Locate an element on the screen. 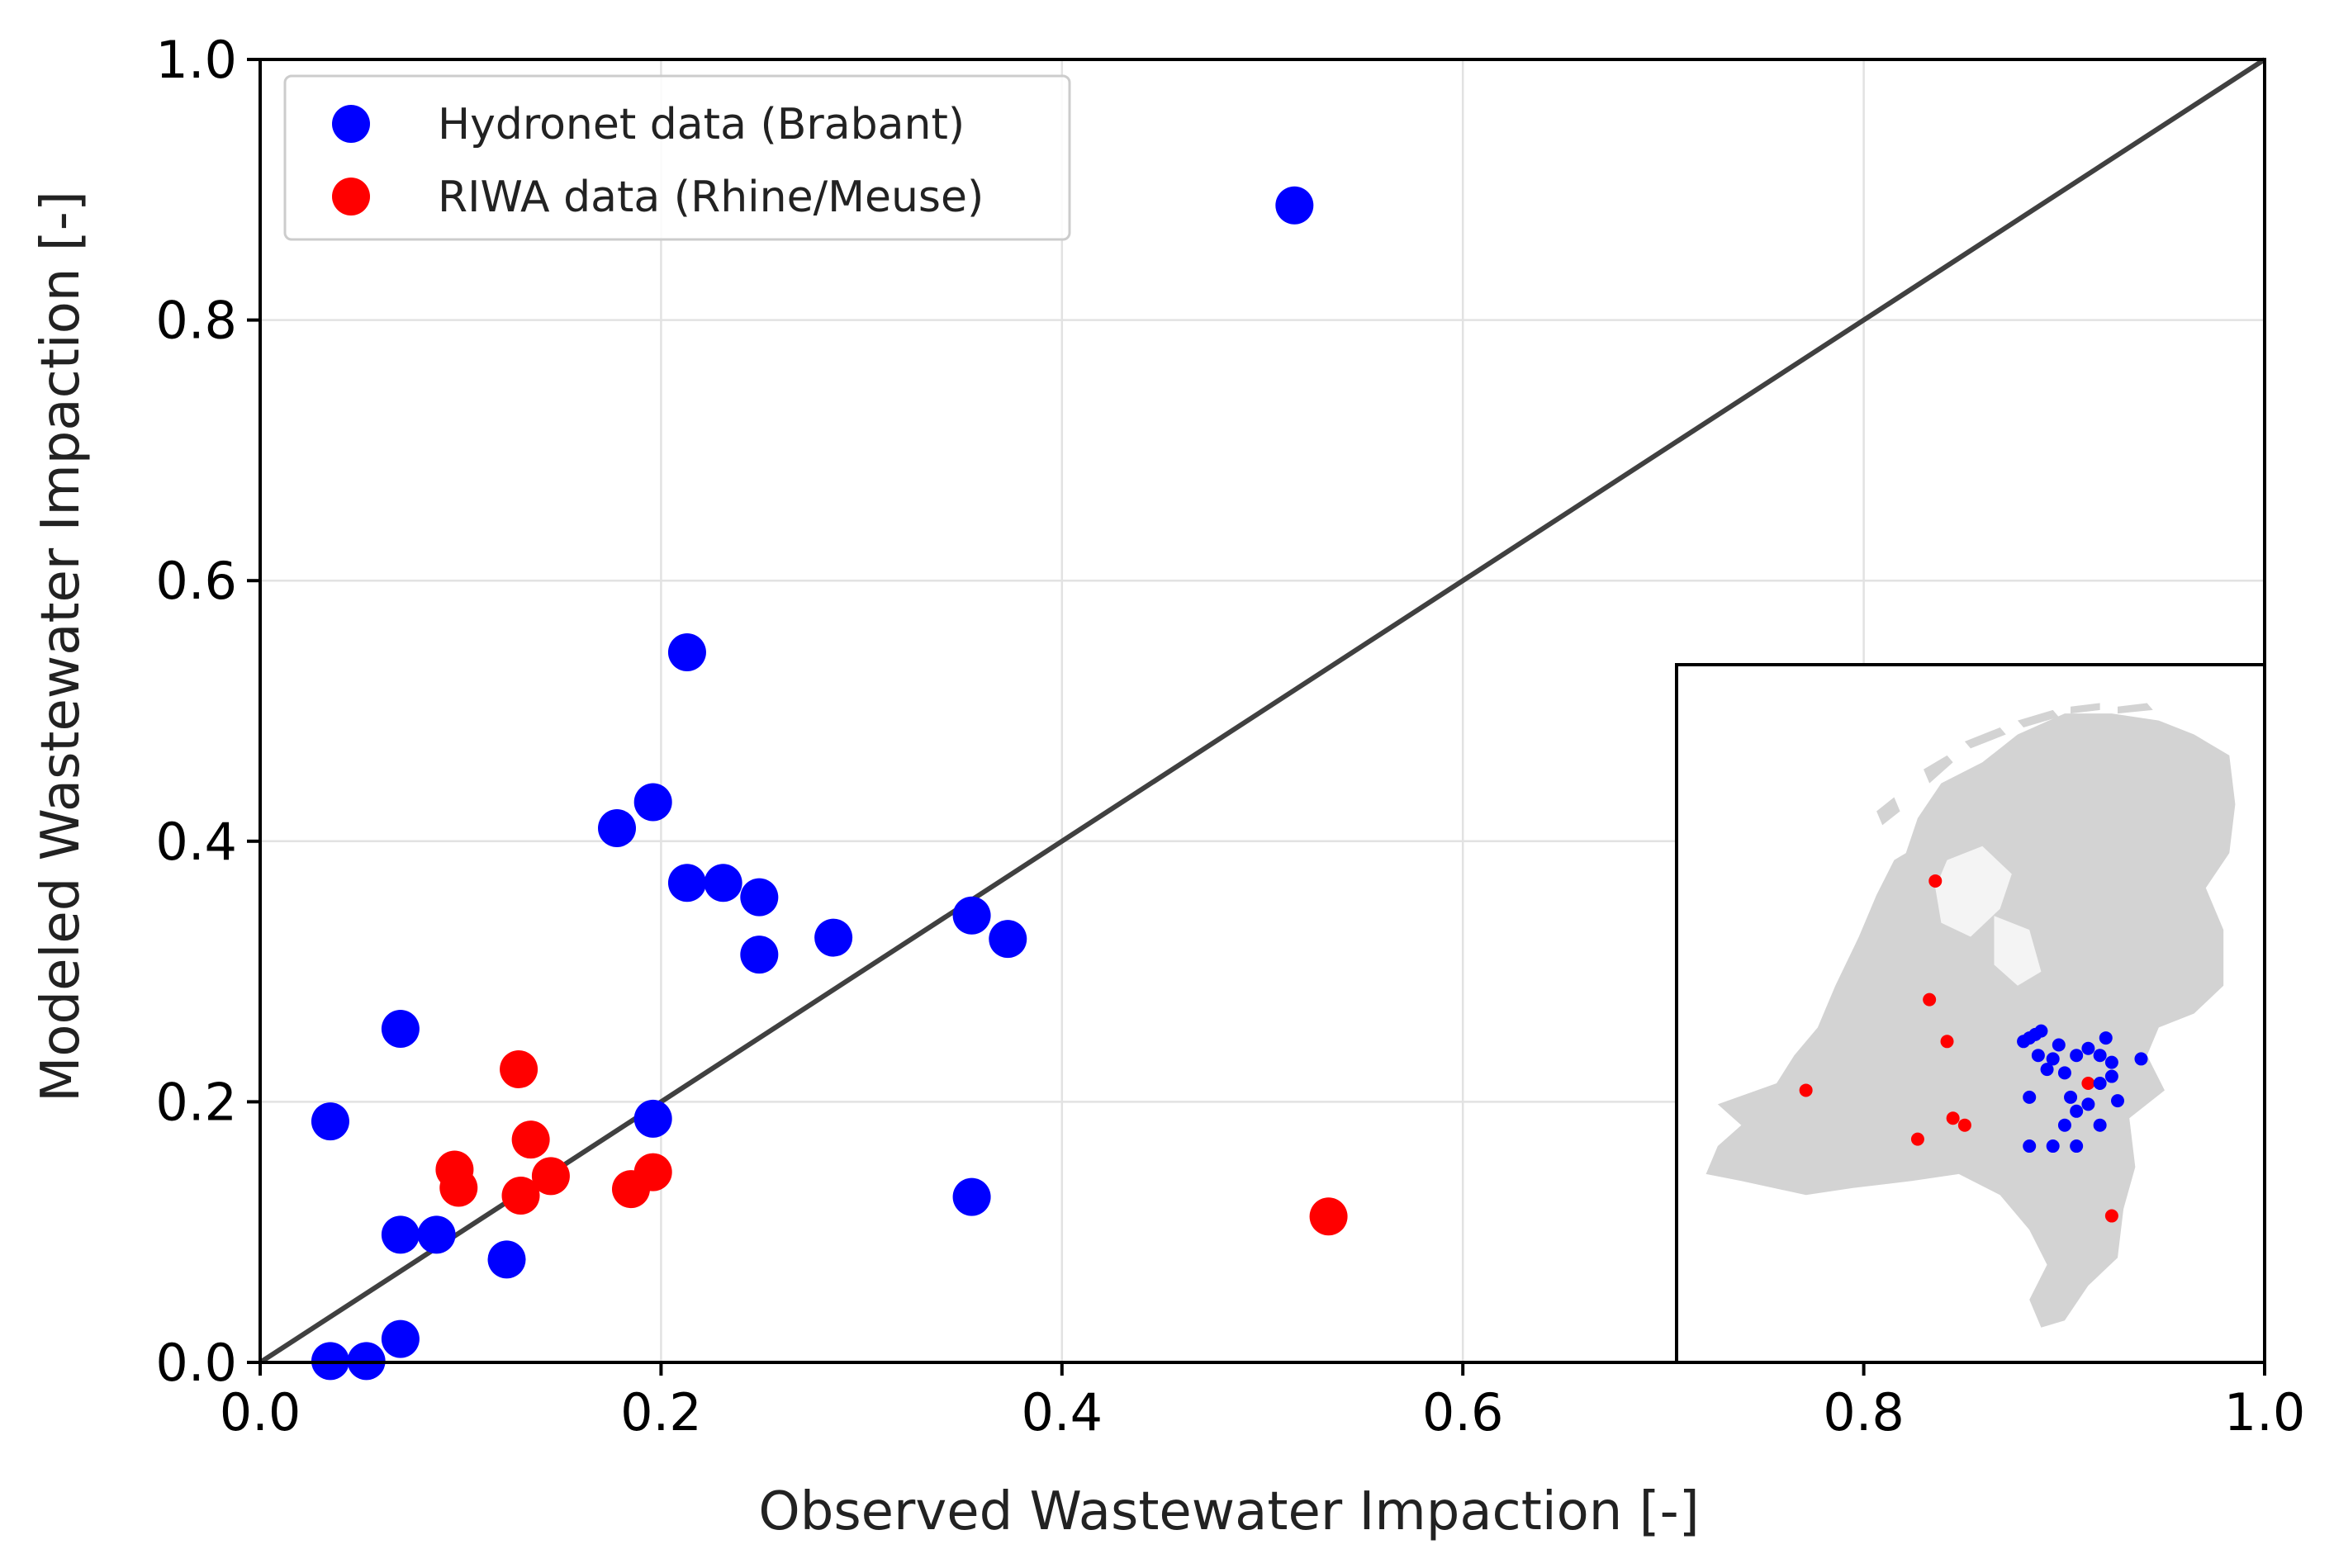  y-tick-label: 0.6 is located at coordinates (196, 581).